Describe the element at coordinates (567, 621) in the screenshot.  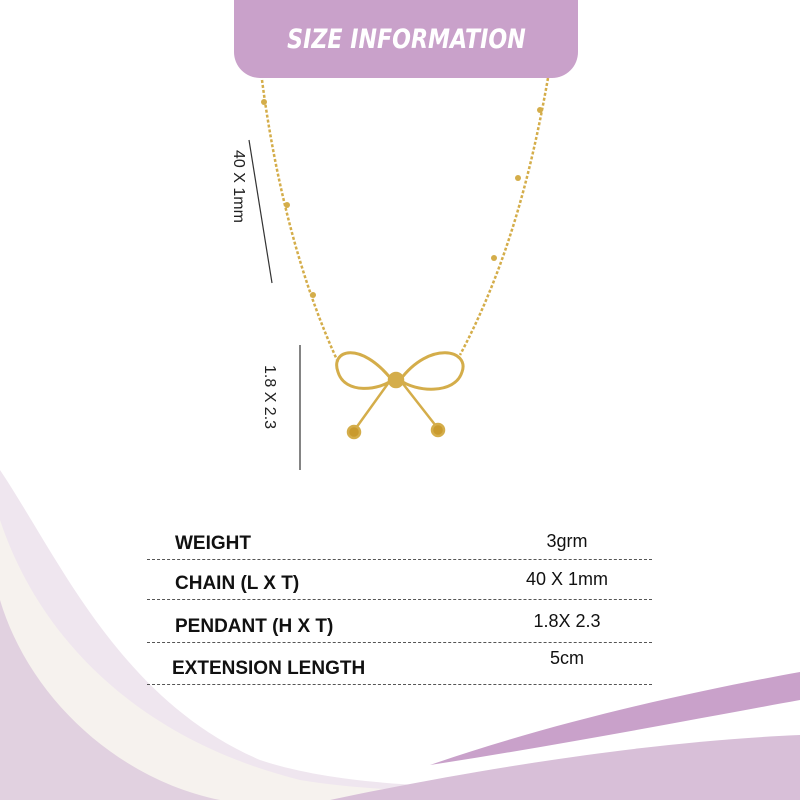
I see `spec-value: 1.8X 2.3` at that location.